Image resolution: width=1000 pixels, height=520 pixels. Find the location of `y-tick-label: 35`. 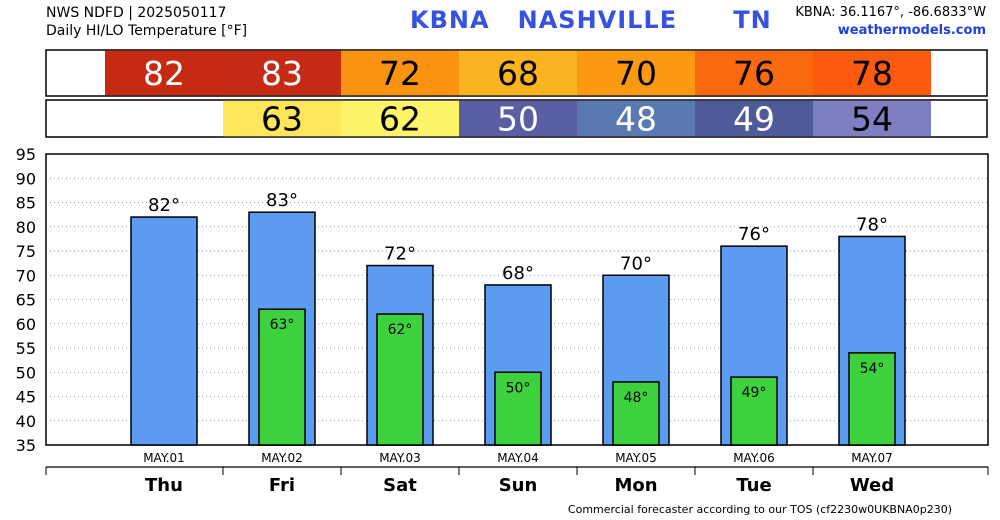

y-tick-label: 35 is located at coordinates (26, 445).